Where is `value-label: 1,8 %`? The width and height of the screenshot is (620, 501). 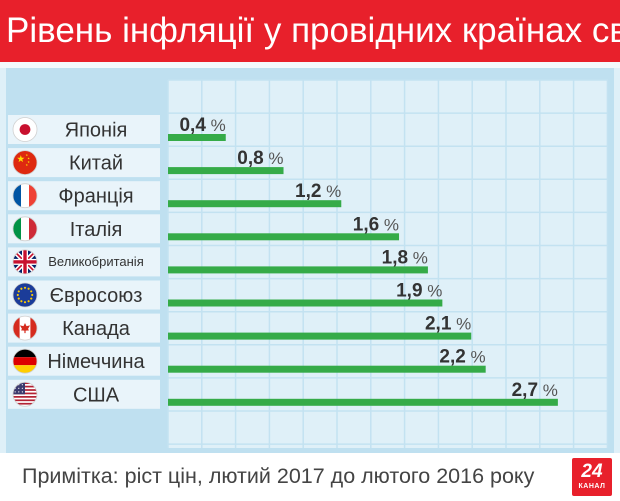
value-label: 1,8 % is located at coordinates (405, 257).